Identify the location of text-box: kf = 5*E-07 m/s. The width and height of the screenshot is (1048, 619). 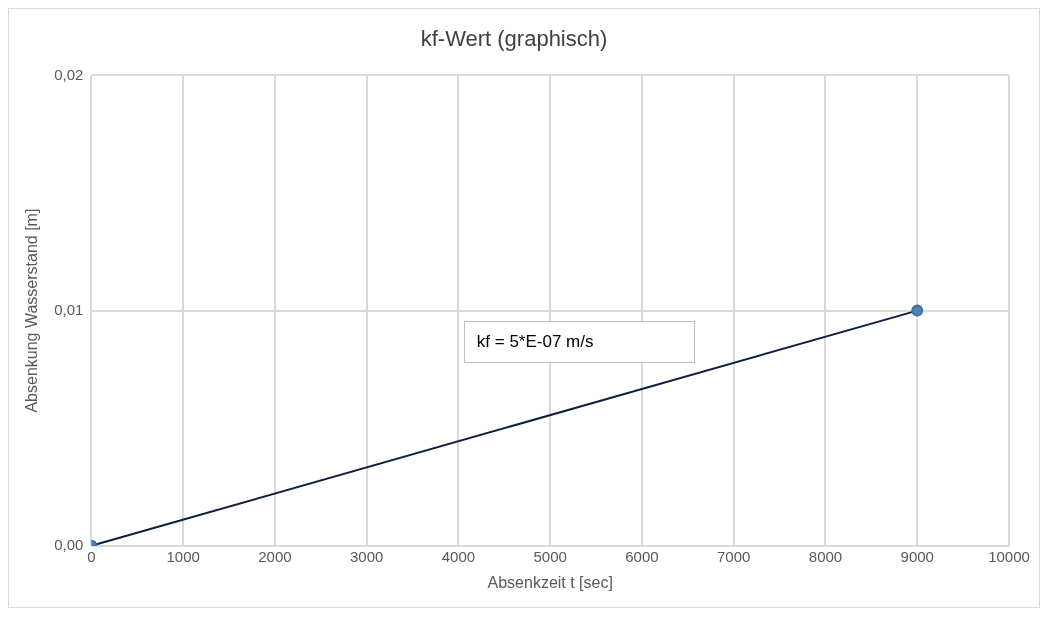
(579, 341).